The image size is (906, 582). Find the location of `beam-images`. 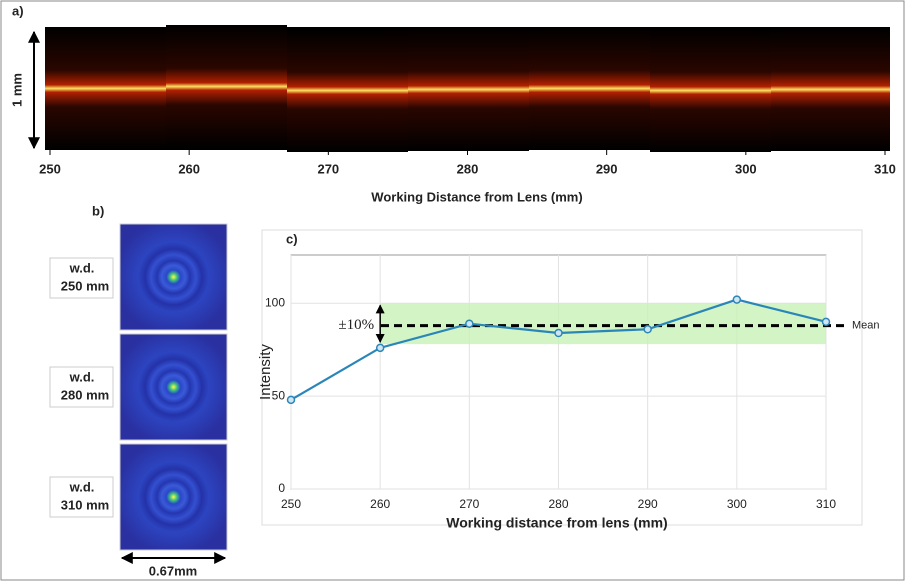

beam-images is located at coordinates (173, 387).